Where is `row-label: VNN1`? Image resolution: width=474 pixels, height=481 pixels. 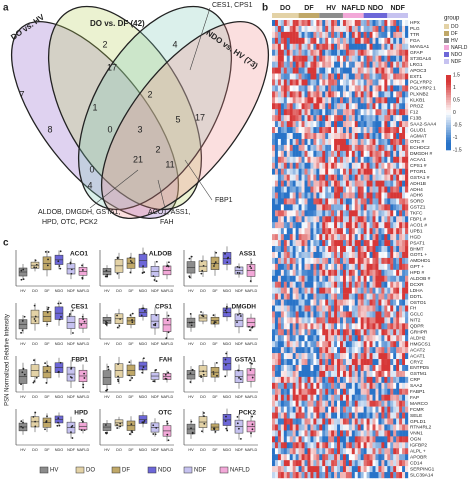
row-label: VNN1 is located at coordinates (416, 434).